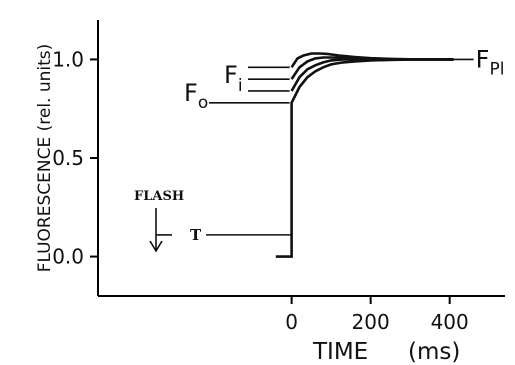 This screenshot has width=515, height=365. What do you see at coordinates (483, 59) in the screenshot?
I see `fpl-main: F` at bounding box center [483, 59].